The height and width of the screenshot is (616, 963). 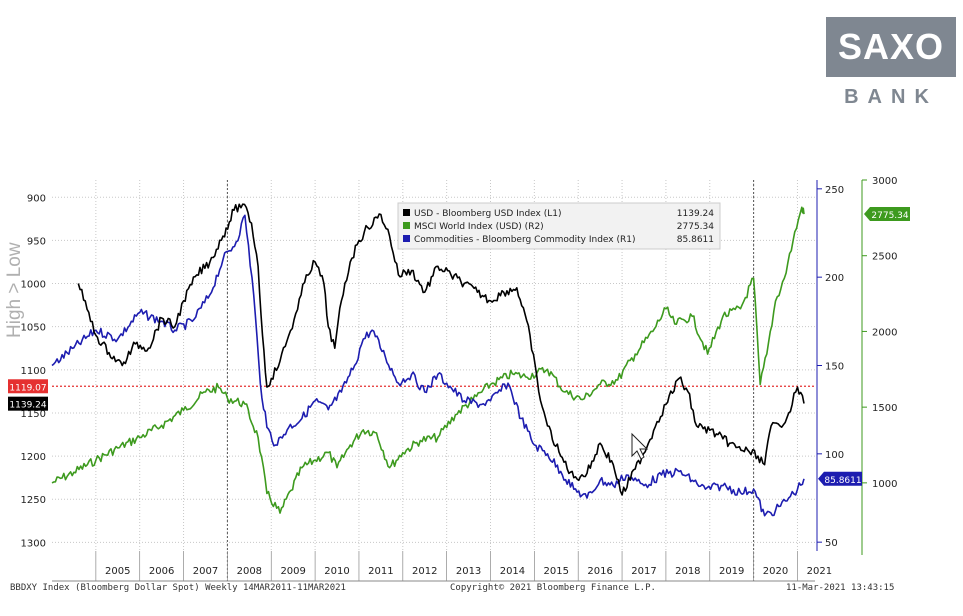 I want to click on ref-value-tag: 1119.07, so click(x=28, y=386).